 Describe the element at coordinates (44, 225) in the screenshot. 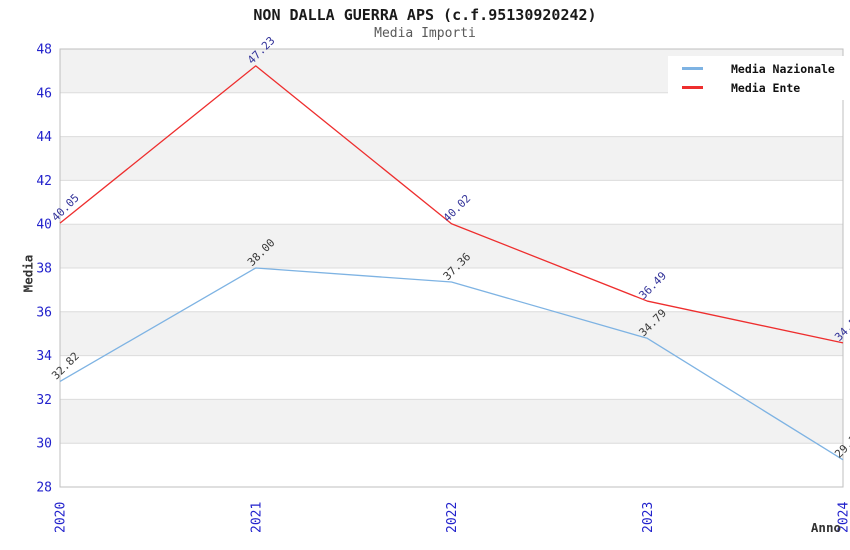

I see `y-tick-label: 40` at that location.